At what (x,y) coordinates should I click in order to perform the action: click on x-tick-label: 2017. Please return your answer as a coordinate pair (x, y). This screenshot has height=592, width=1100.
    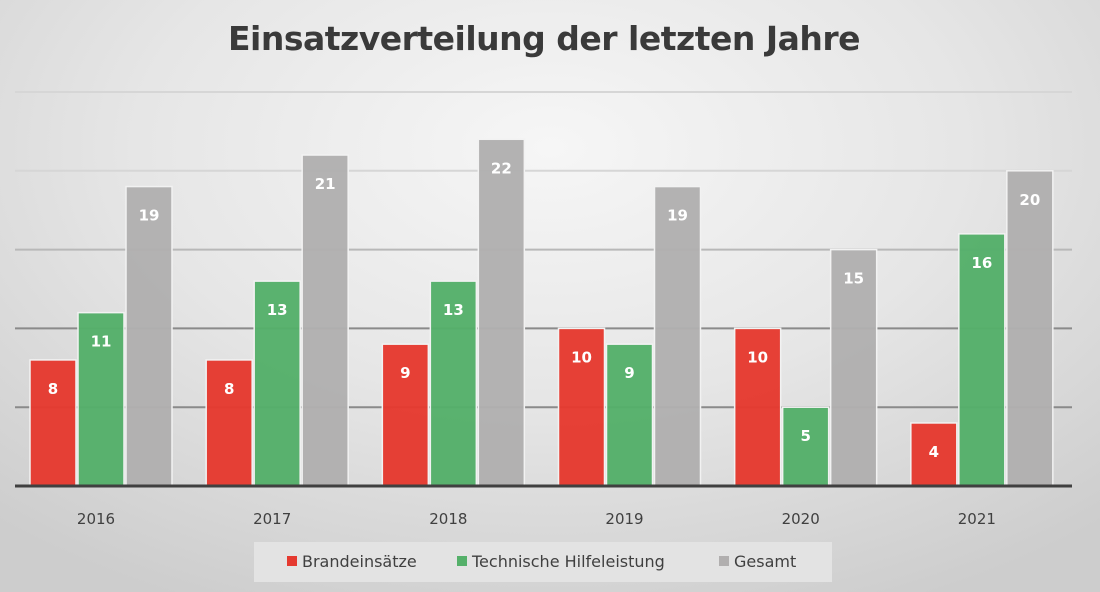
    Looking at the image, I should click on (272, 519).